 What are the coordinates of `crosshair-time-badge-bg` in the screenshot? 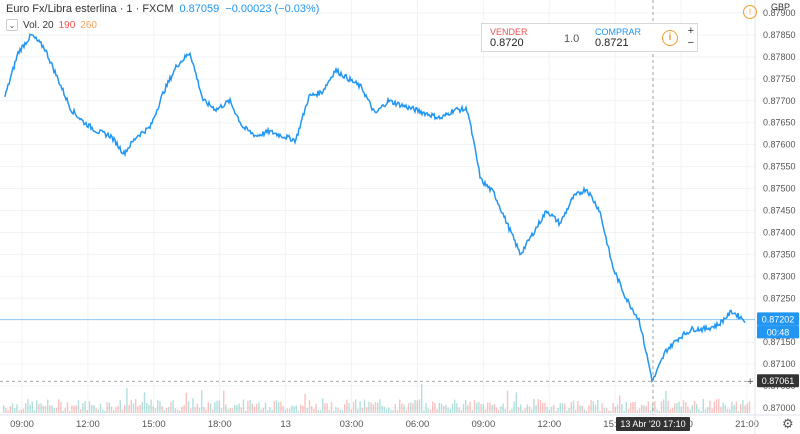 It's located at (653, 424).